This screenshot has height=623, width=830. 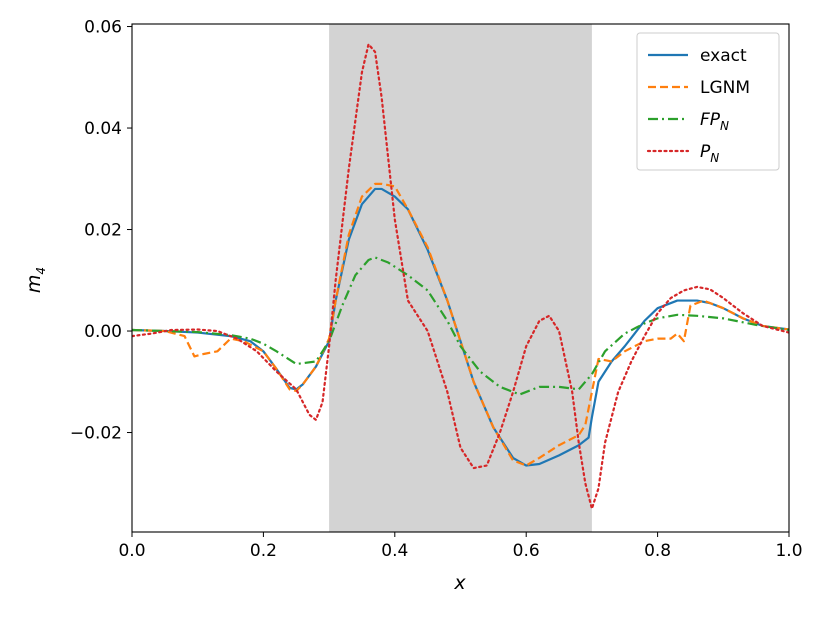 I want to click on y-tick-label: 0.02, so click(x=103, y=231).